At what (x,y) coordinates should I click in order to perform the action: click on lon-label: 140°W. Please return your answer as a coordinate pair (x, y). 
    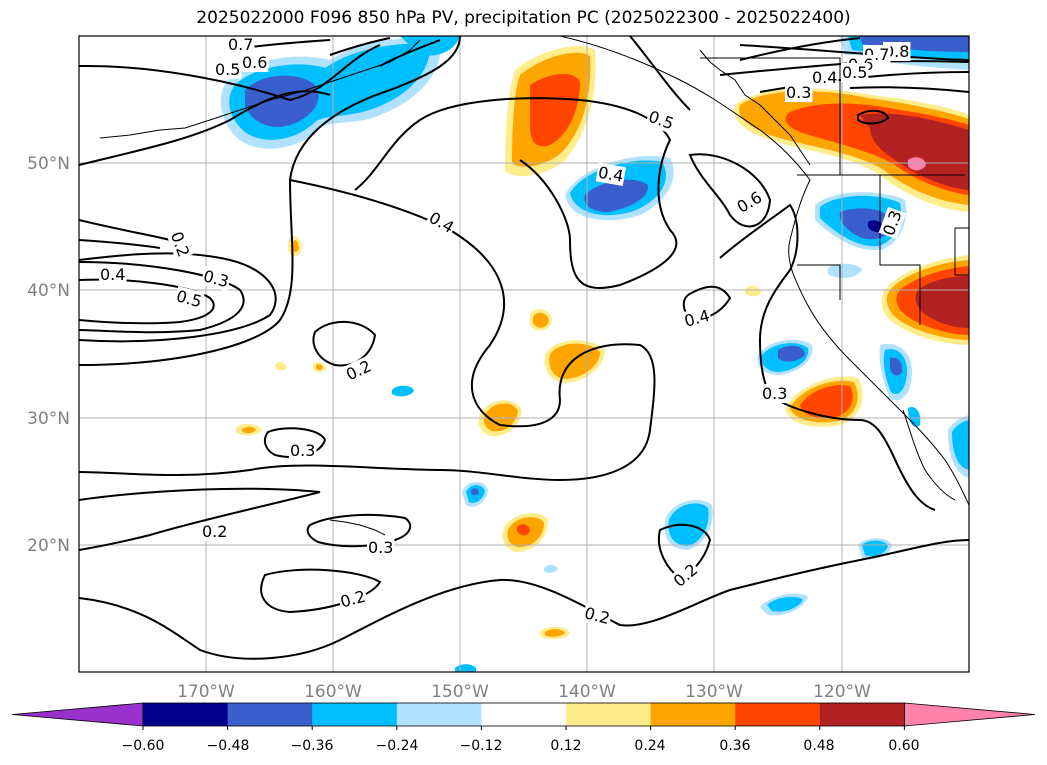
    Looking at the image, I should click on (587, 692).